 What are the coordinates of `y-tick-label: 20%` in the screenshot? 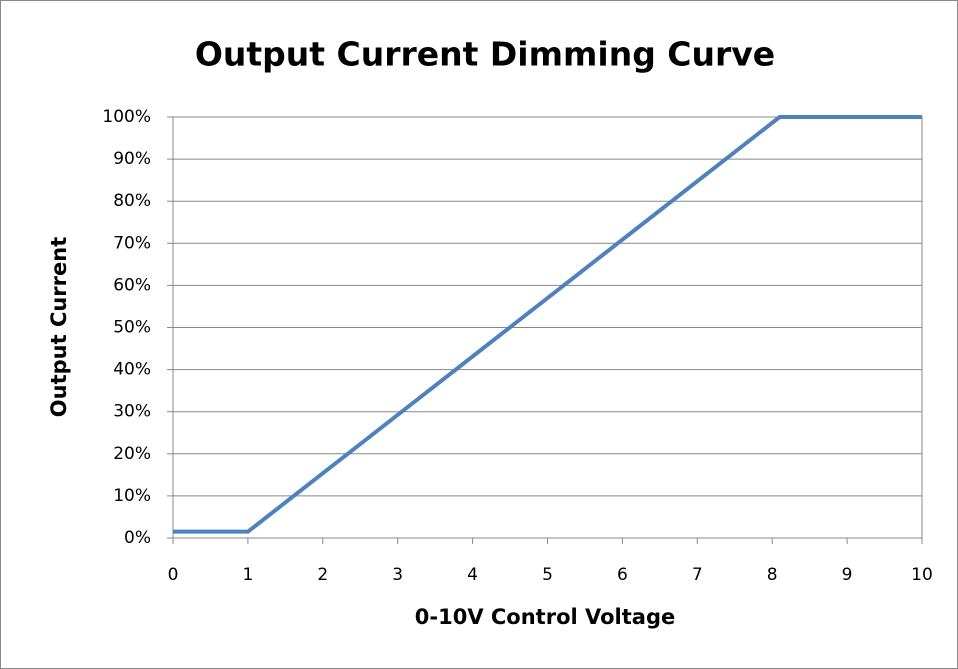 It's located at (132, 454).